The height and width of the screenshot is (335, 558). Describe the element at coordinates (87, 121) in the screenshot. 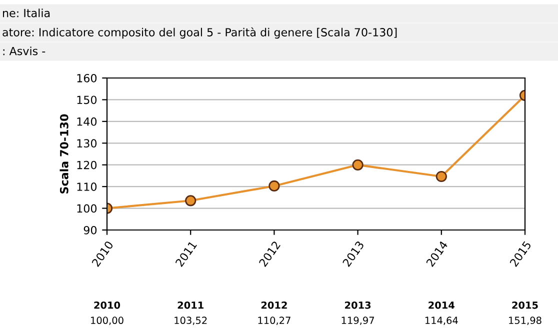

I see `y-tick-label: 140` at that location.